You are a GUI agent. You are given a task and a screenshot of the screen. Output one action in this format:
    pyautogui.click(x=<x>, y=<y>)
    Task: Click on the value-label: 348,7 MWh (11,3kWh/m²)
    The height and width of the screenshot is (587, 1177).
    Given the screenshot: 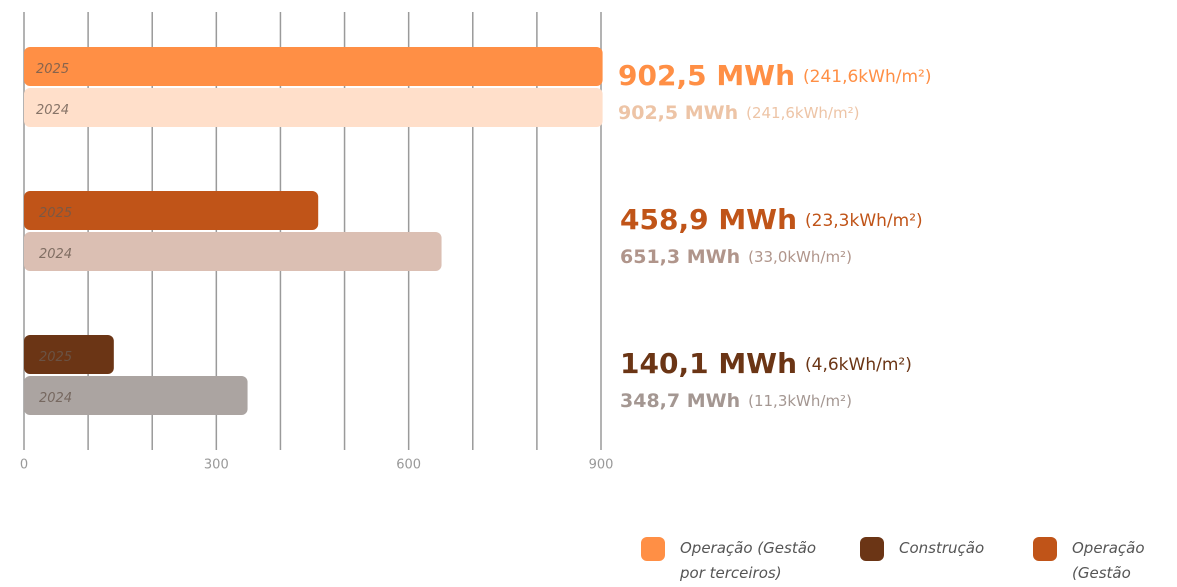 What is the action you would take?
    pyautogui.click(x=736, y=401)
    